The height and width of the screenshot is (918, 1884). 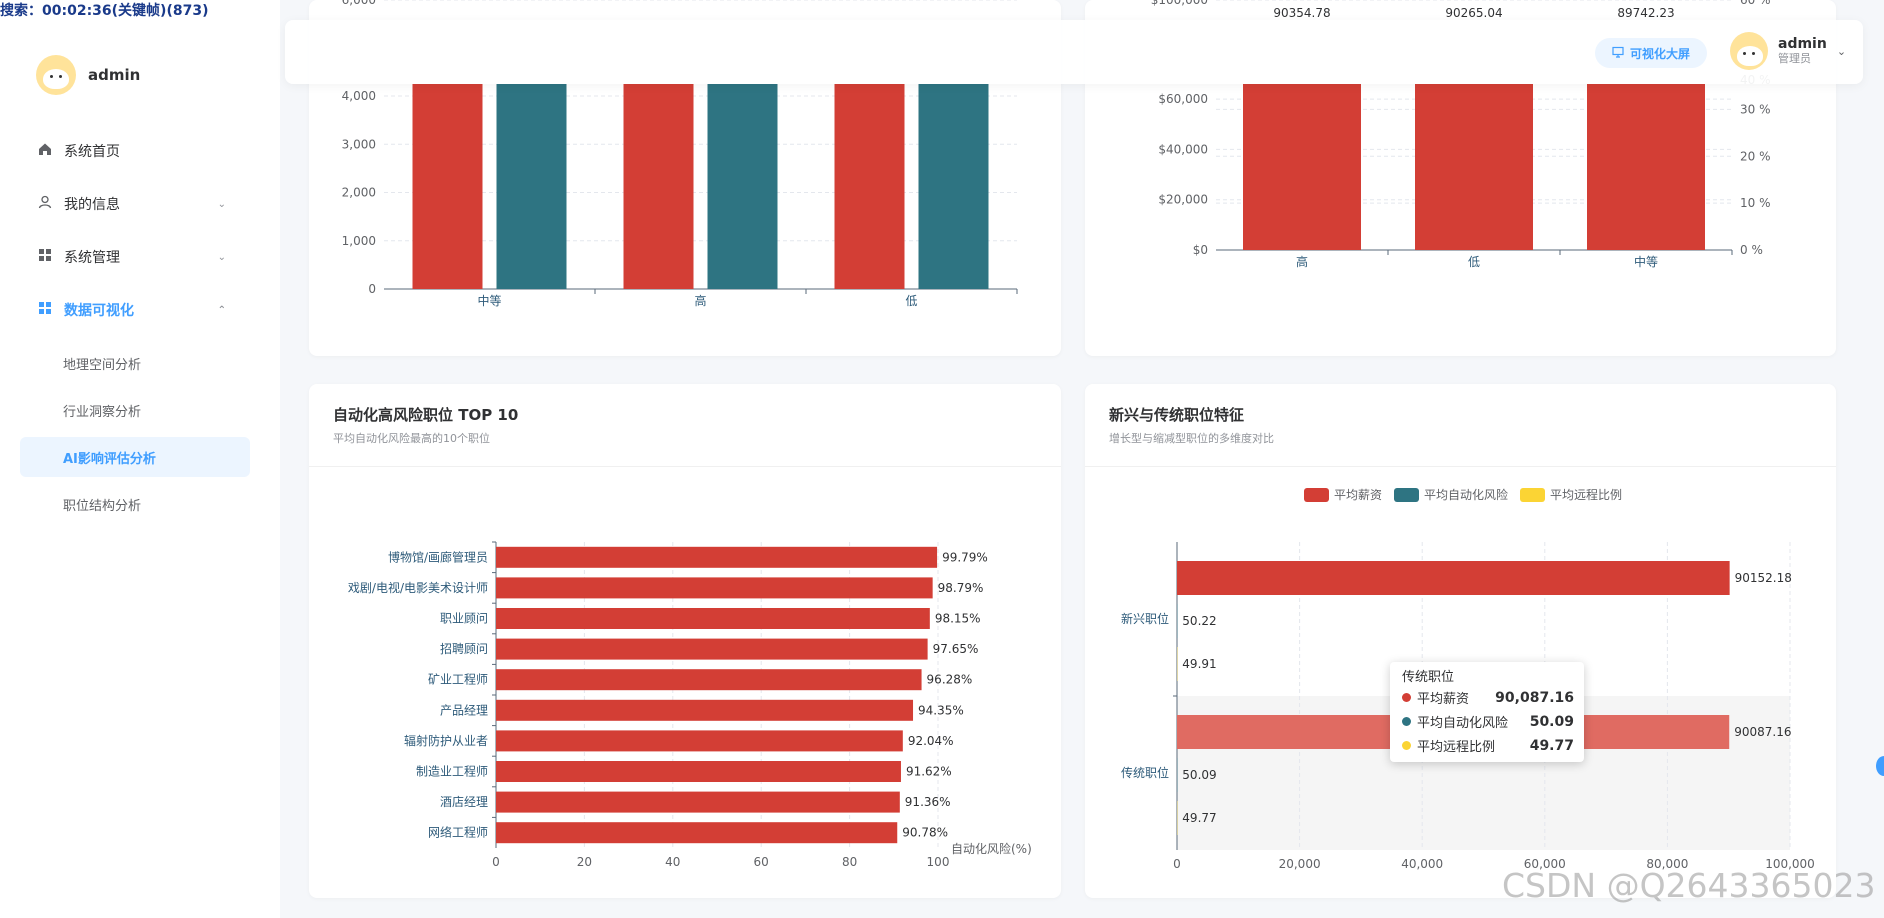 What do you see at coordinates (1667, 864) in the screenshot?
I see `x-tick-label: 80,000` at bounding box center [1667, 864].